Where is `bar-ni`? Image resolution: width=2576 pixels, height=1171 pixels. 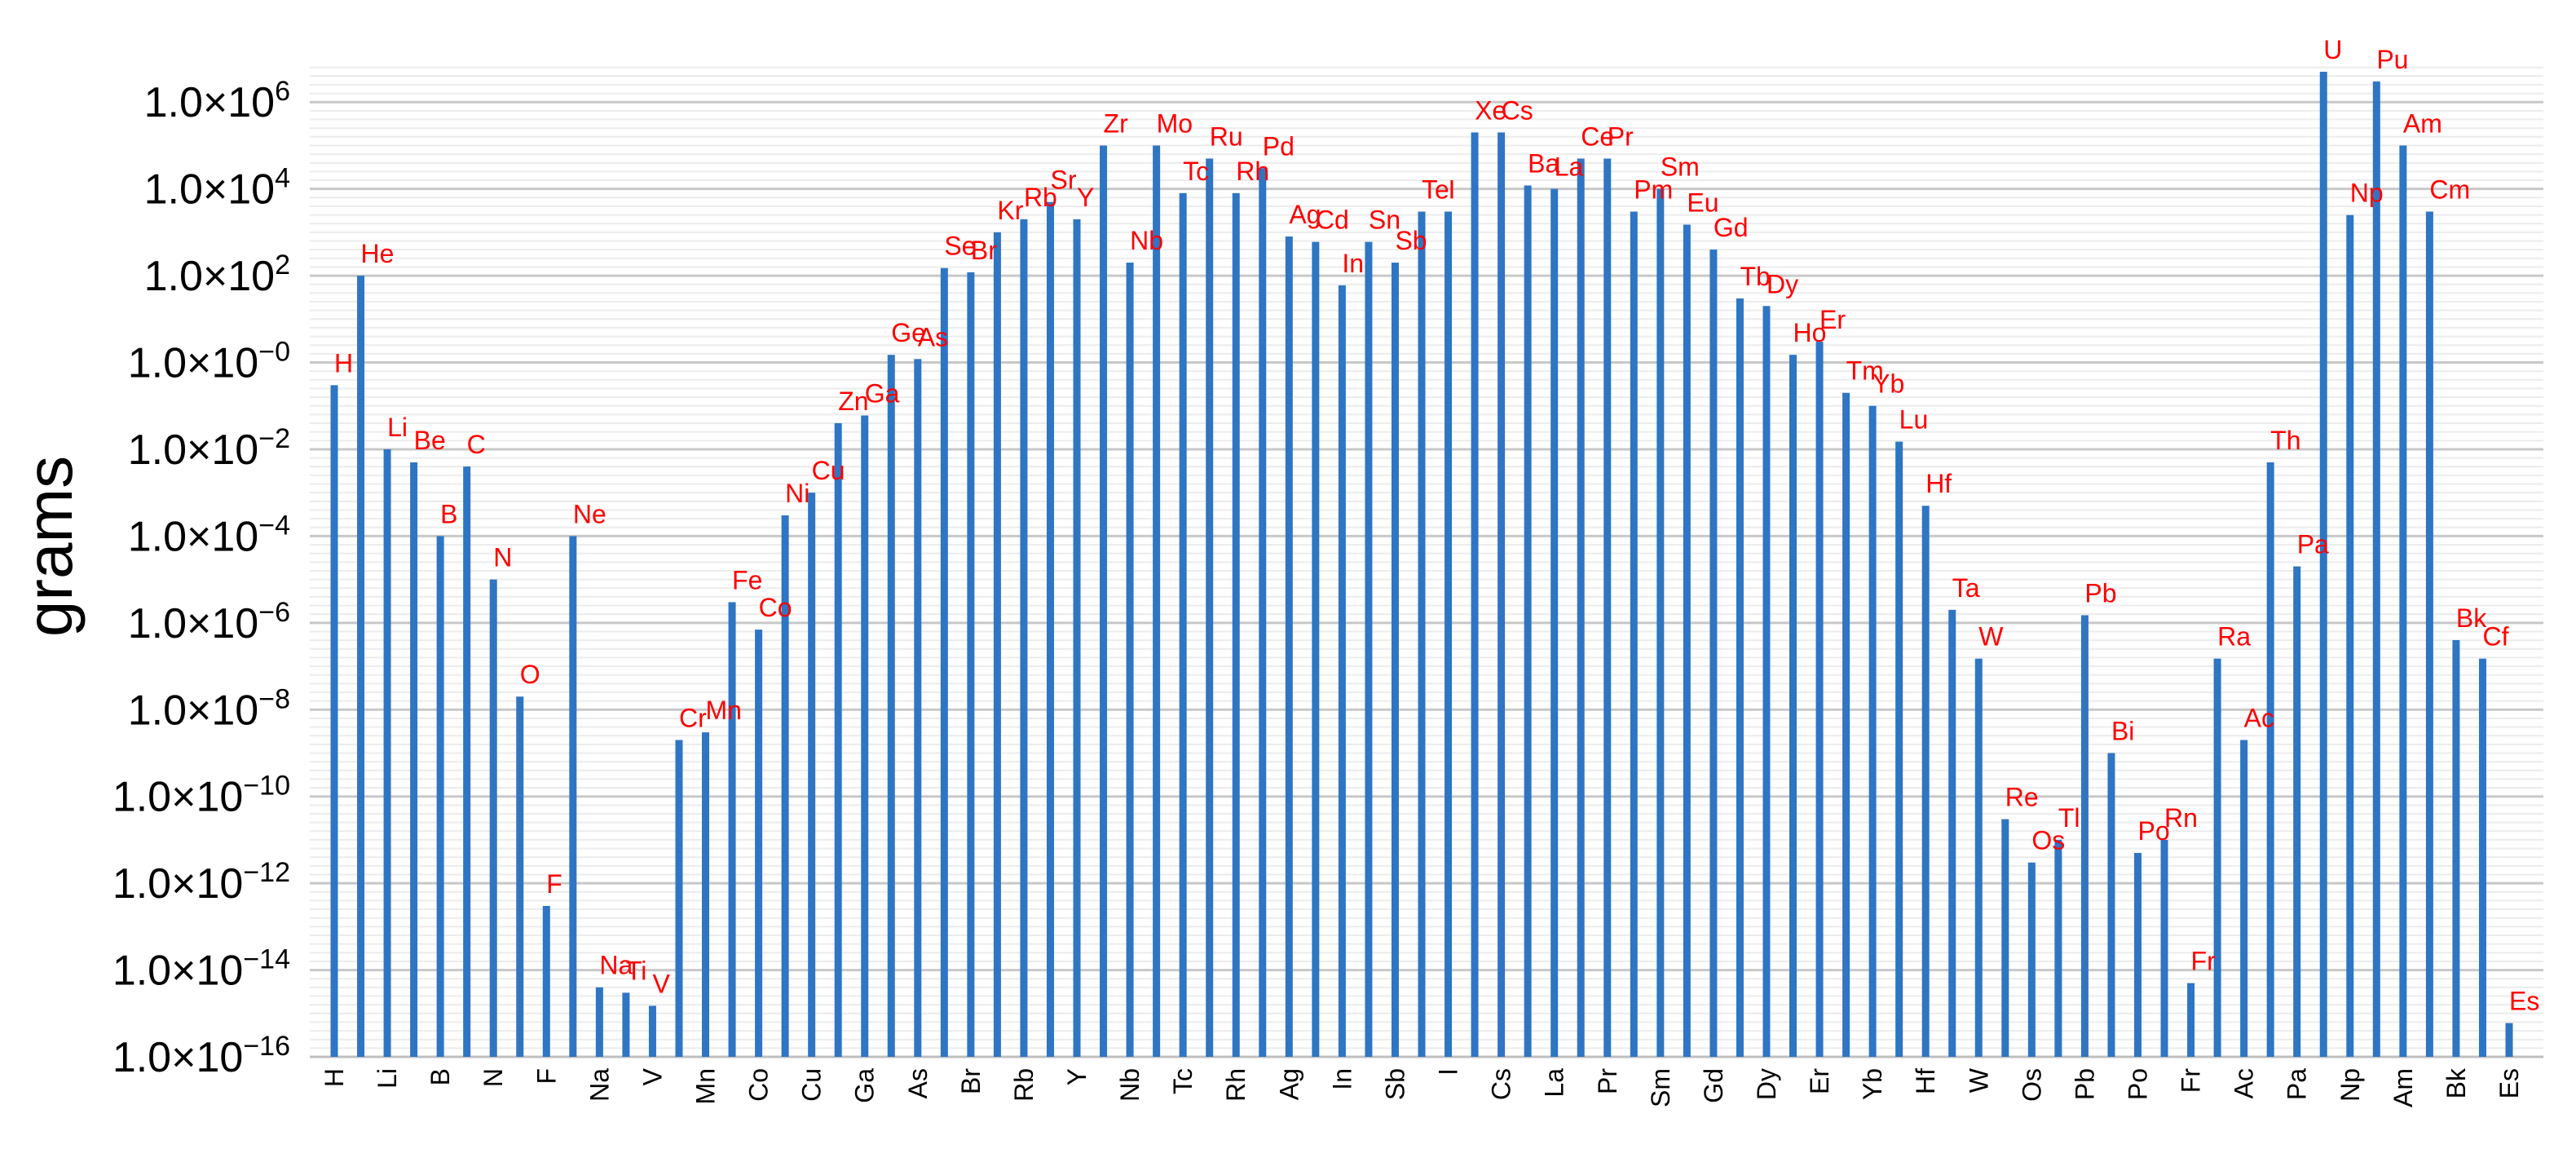
bar-ni is located at coordinates (785, 786).